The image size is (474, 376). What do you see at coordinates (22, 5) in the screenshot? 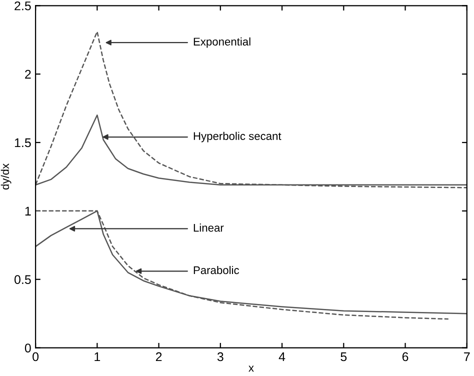
I see `y-tick-label: 2.5` at bounding box center [22, 5].